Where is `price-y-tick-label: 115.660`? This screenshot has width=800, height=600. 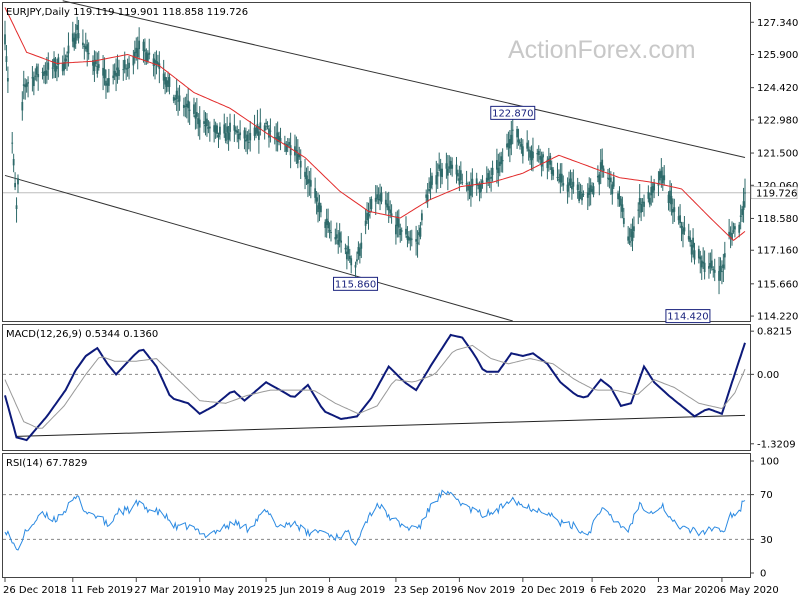 price-y-tick-label: 115.660 is located at coordinates (777, 284).